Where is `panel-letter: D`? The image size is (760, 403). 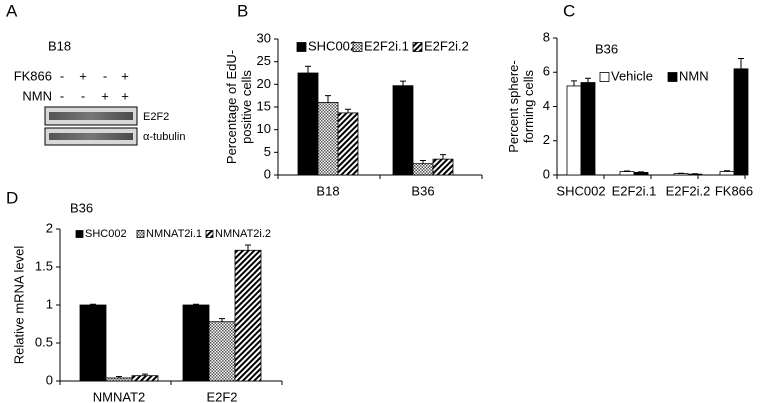 panel-letter: D is located at coordinates (12, 197).